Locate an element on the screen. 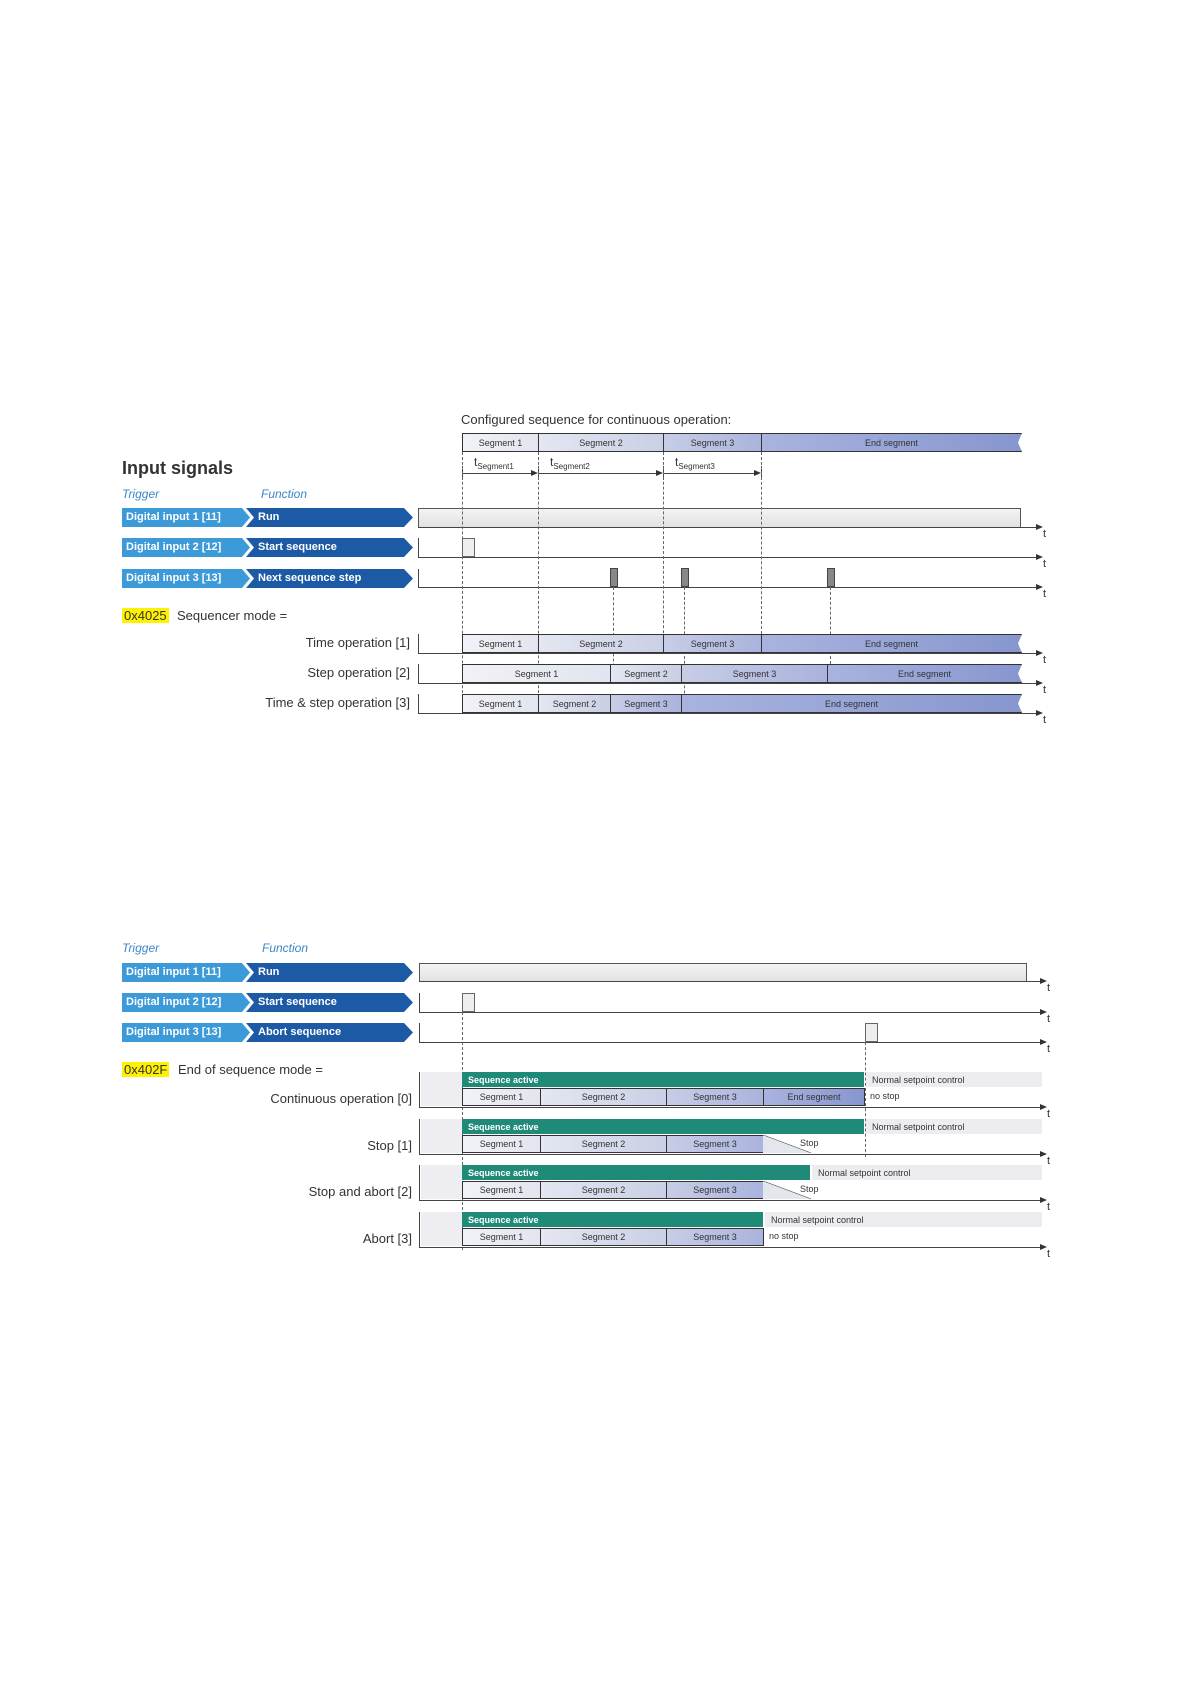  parameter-label: End of sequence mode = is located at coordinates (250, 1069).